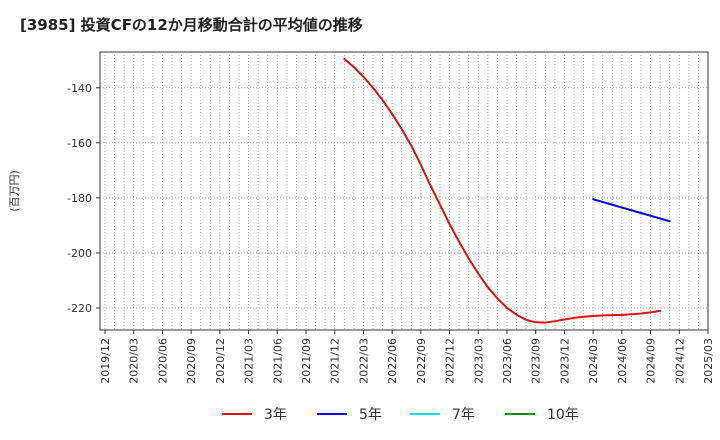 Image resolution: width=720 pixels, height=440 pixels. I want to click on x-tick-label: 2020/12, so click(220, 361).